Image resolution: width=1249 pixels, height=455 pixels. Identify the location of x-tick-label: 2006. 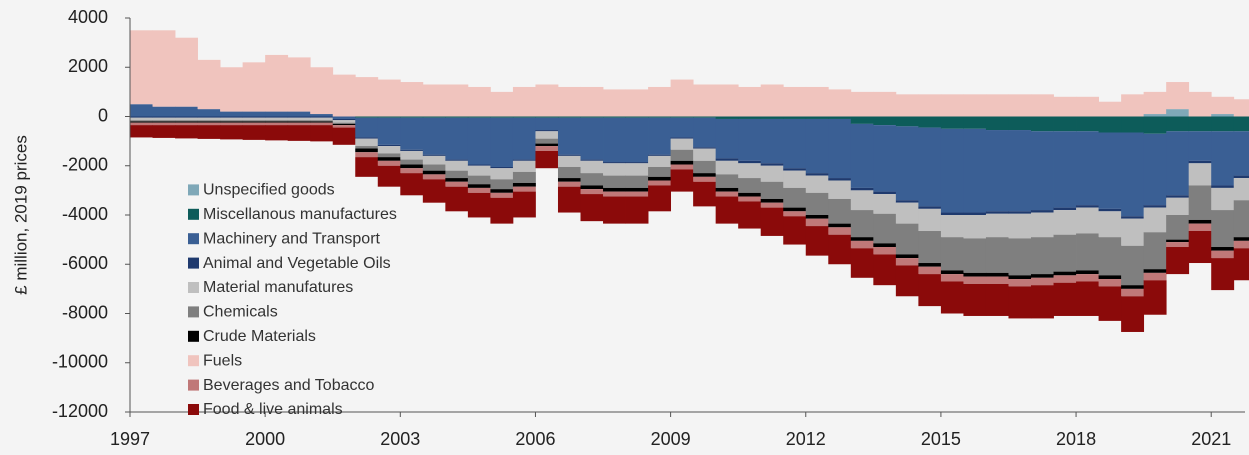
(535, 439).